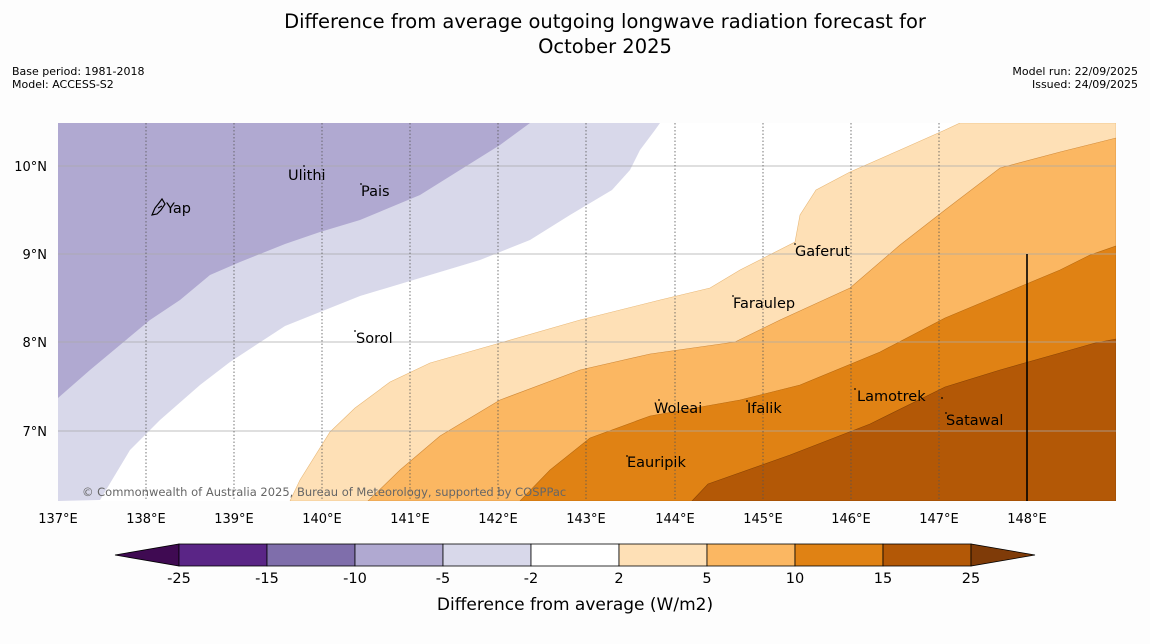 This screenshot has height=644, width=1150. Describe the element at coordinates (443, 579) in the screenshot. I see `colorbar-tick: -5` at that location.